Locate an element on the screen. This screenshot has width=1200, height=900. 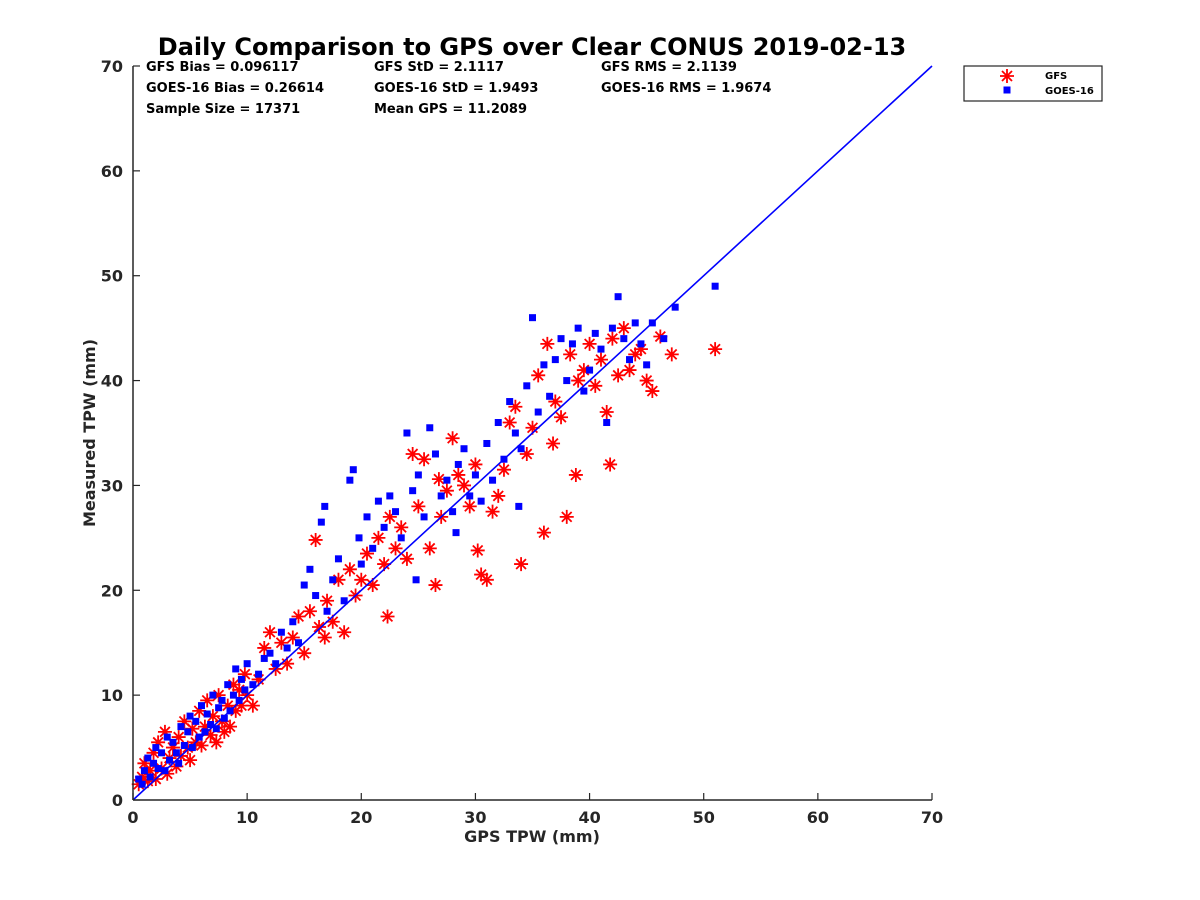
y-tick-label: 0 is located at coordinates (117, 800).